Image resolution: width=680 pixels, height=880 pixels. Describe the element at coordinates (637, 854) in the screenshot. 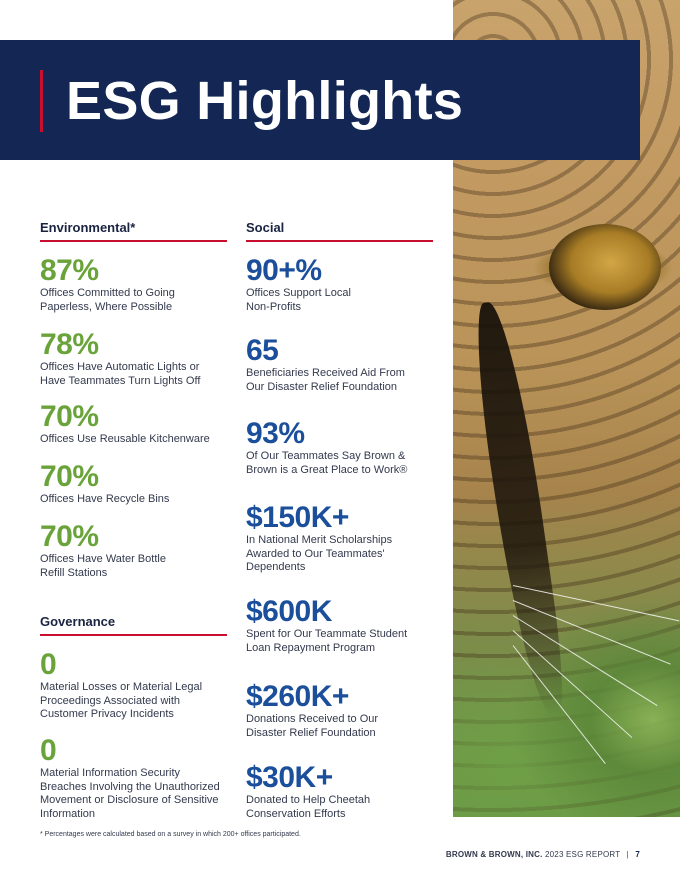

I see `page-number: 7` at that location.